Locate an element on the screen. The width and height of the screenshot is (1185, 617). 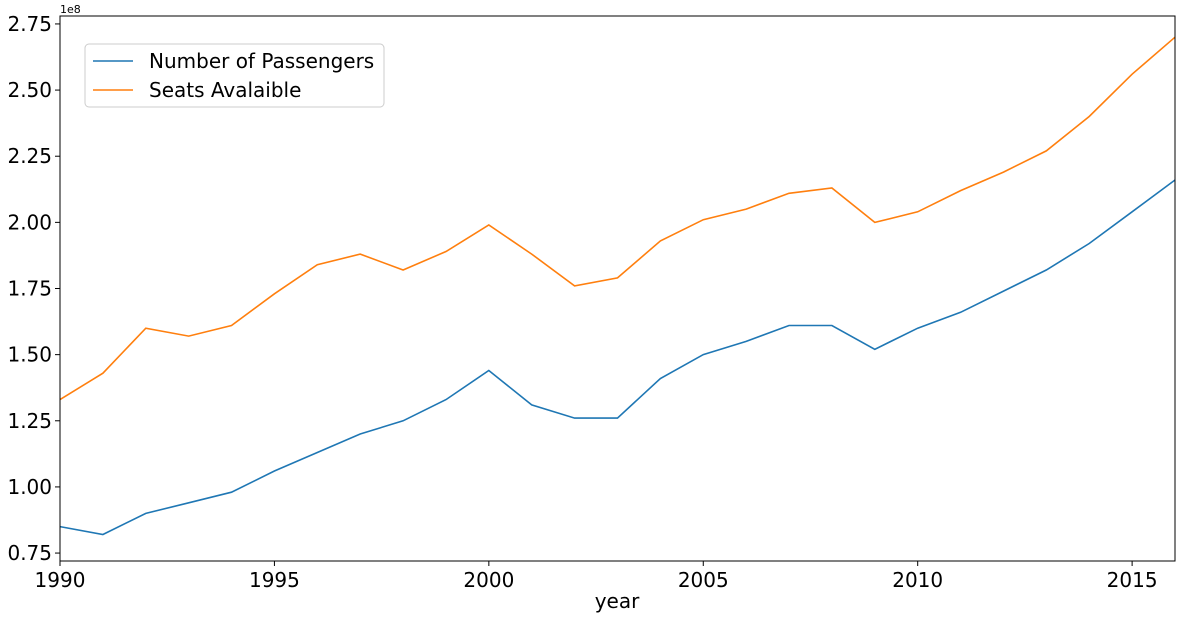
x-tick-label-1: 1995 is located at coordinates (274, 580).